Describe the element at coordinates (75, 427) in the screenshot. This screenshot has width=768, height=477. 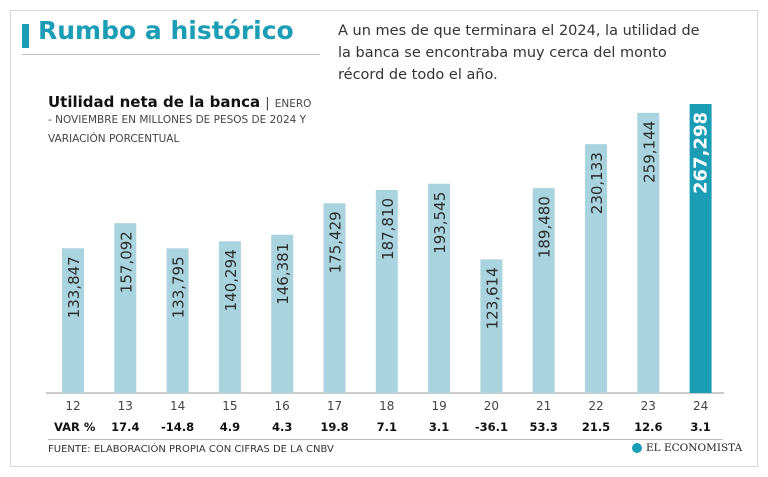
I see `variation-row-label: VAR %` at that location.